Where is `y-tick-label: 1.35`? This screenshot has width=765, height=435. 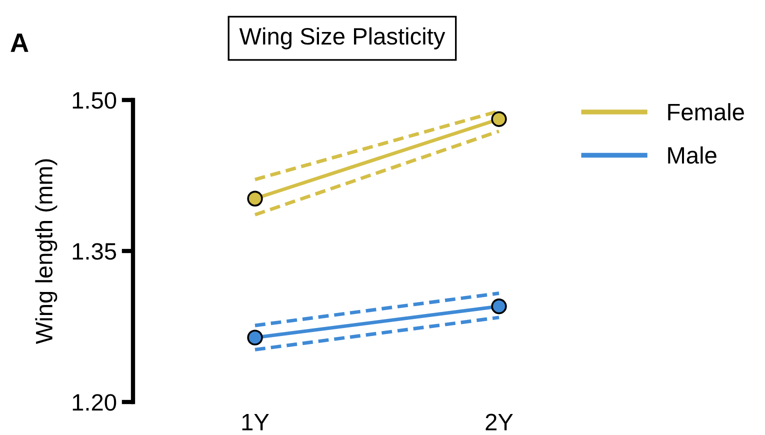
y-tick-label: 1.35 is located at coordinates (94, 251).